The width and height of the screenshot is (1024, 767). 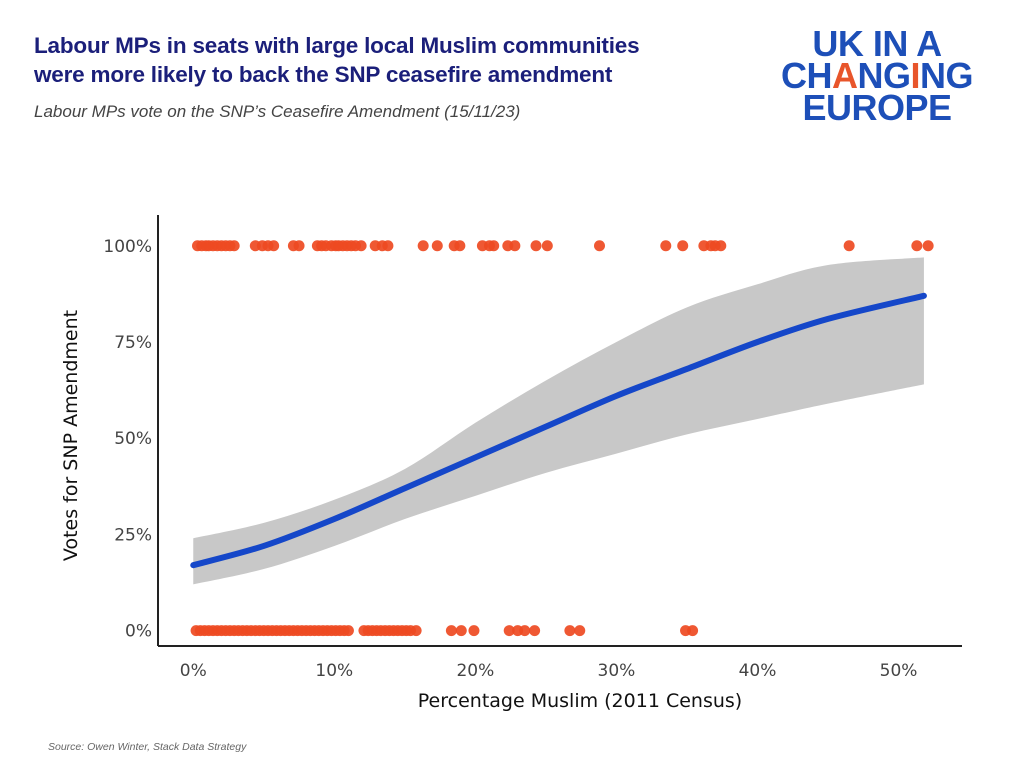 What do you see at coordinates (877, 107) in the screenshot?
I see `logo-line-3: EUROPE` at bounding box center [877, 107].